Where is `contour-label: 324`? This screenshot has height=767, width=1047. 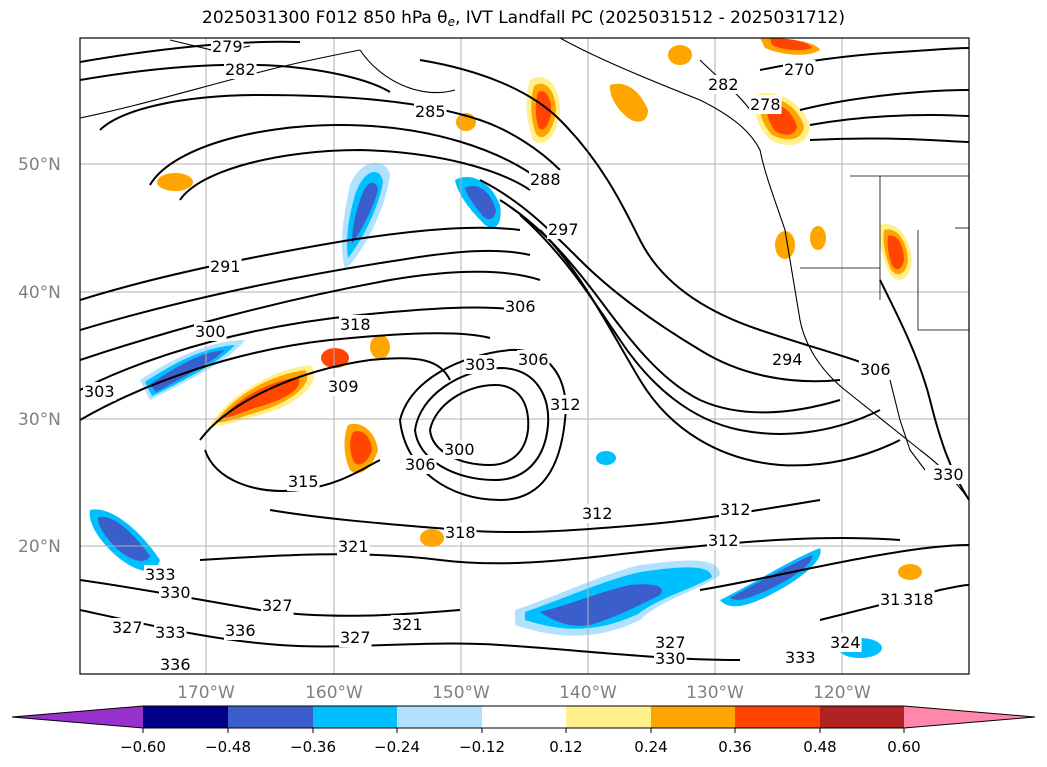
contour-label: 324 is located at coordinates (845, 642).